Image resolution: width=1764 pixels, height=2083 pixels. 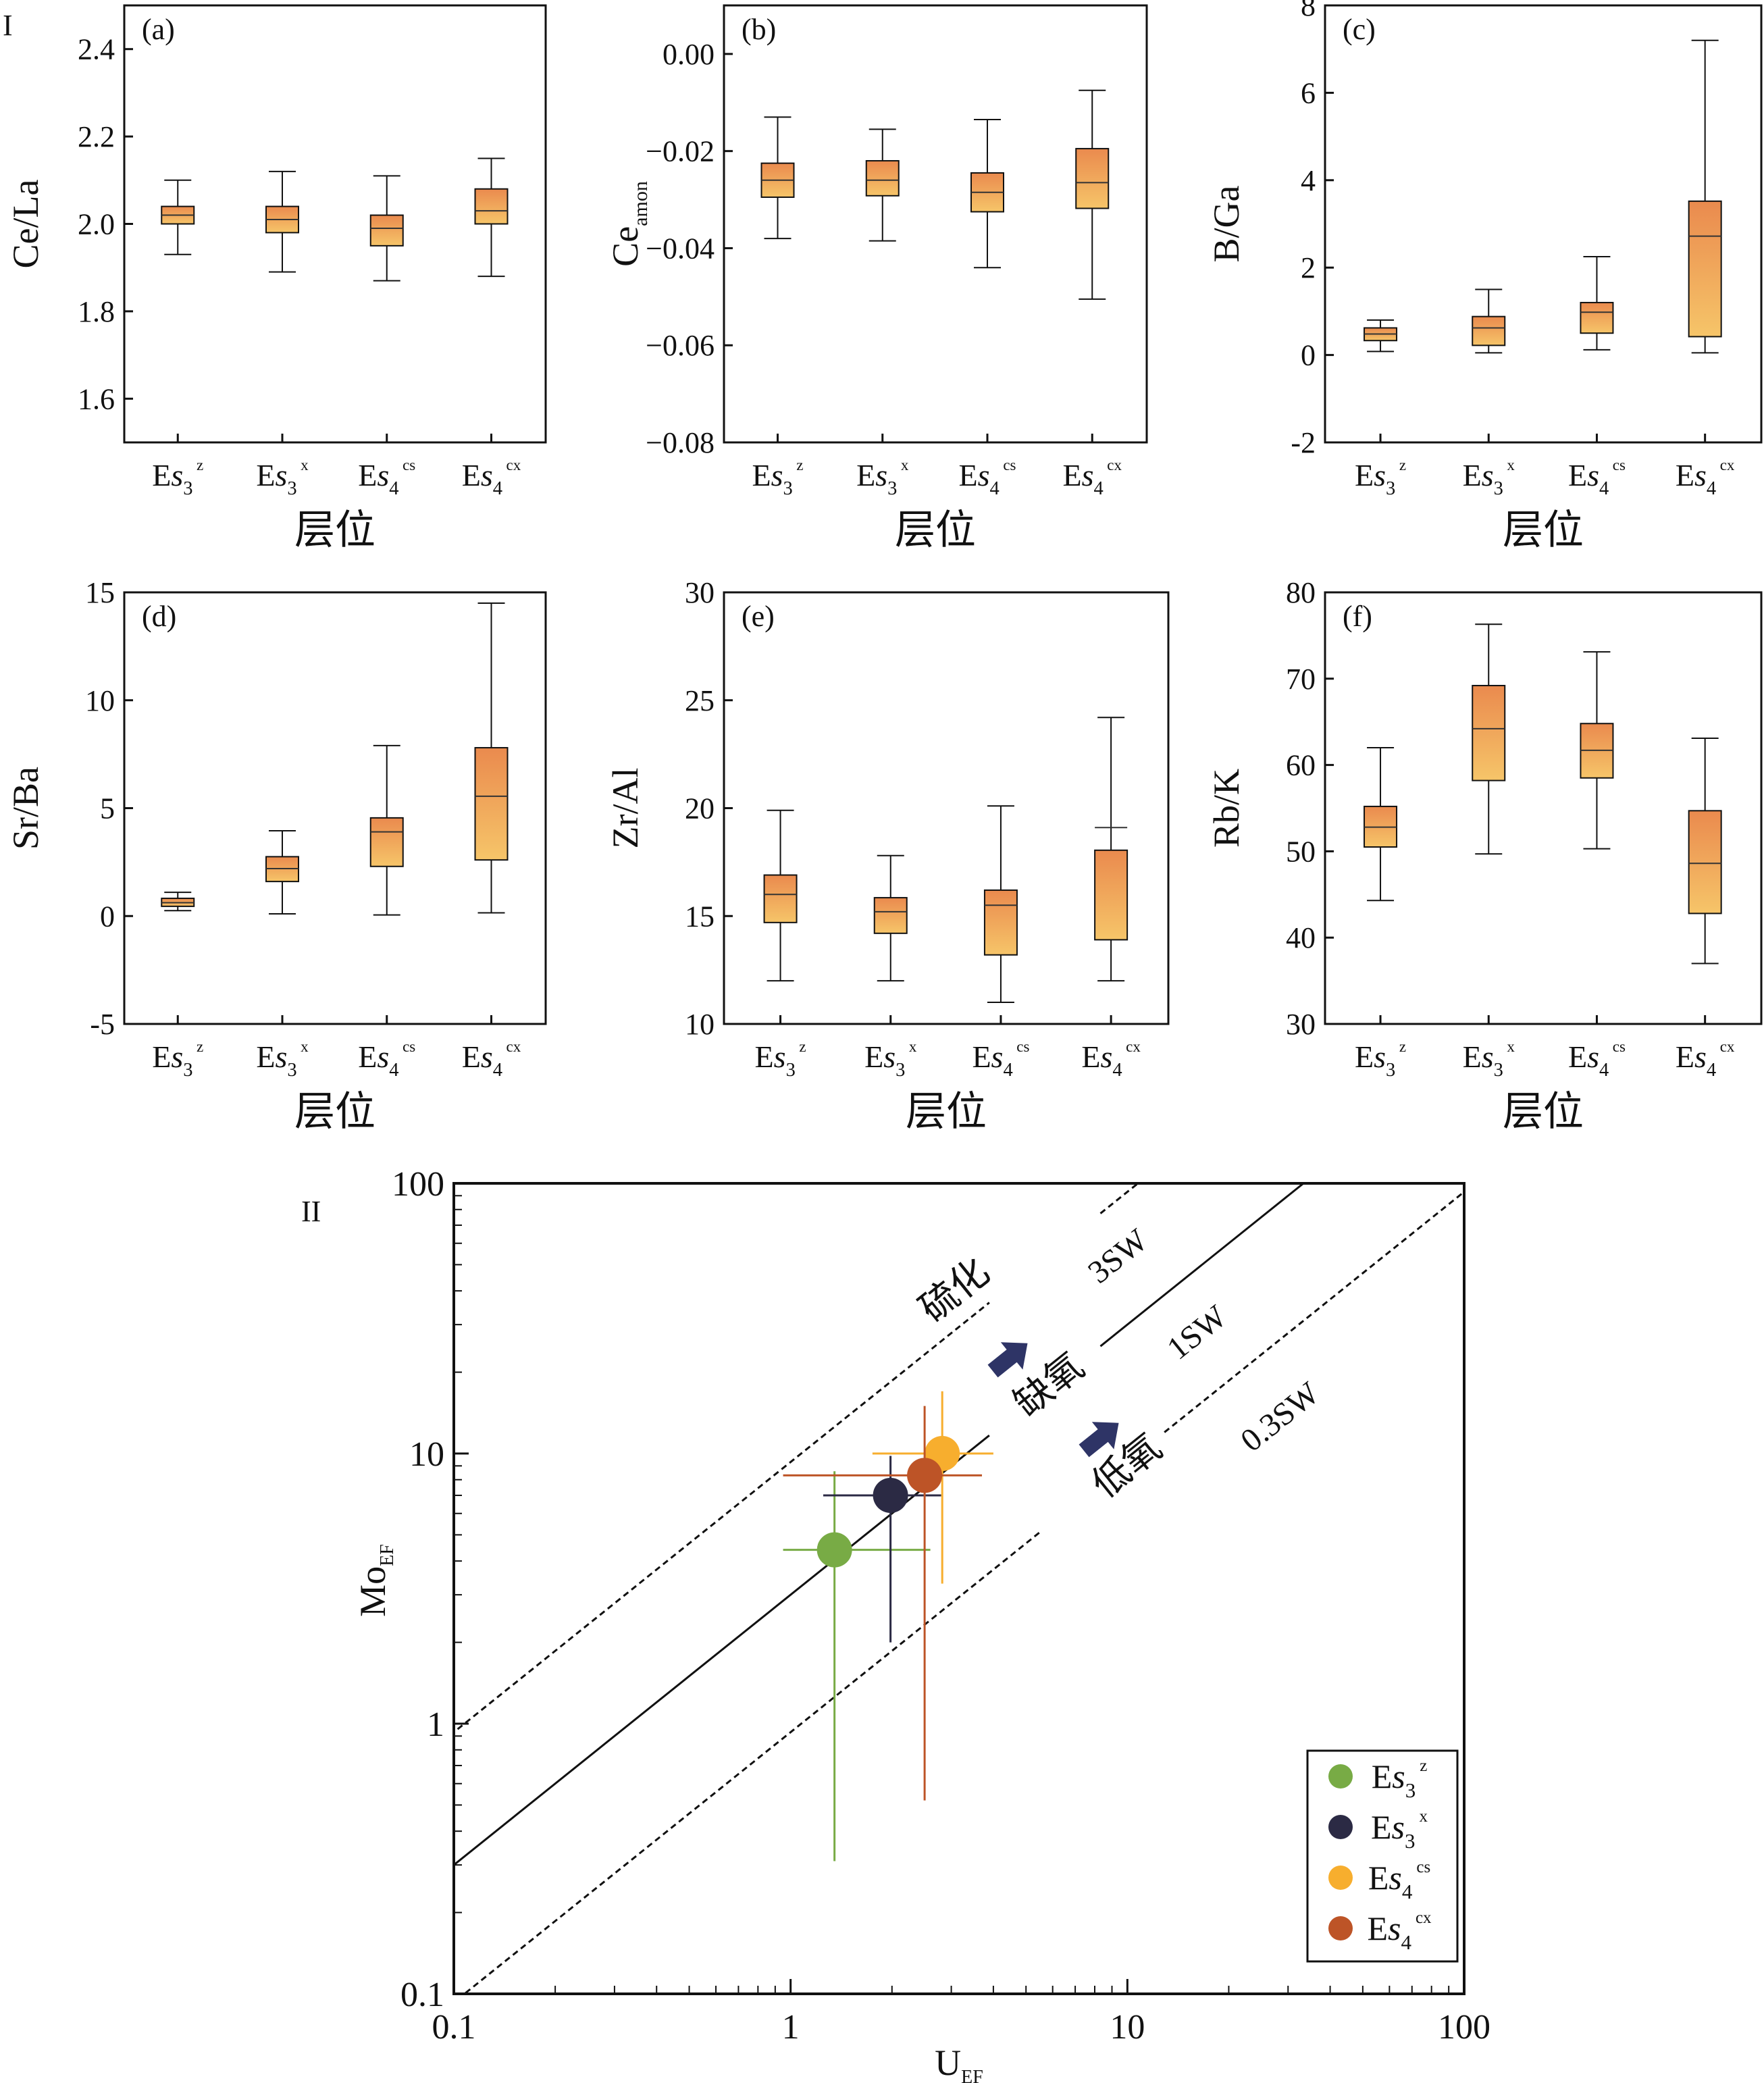 What do you see at coordinates (102, 1025) in the screenshot?
I see `y-tick-label: -5` at bounding box center [102, 1025].